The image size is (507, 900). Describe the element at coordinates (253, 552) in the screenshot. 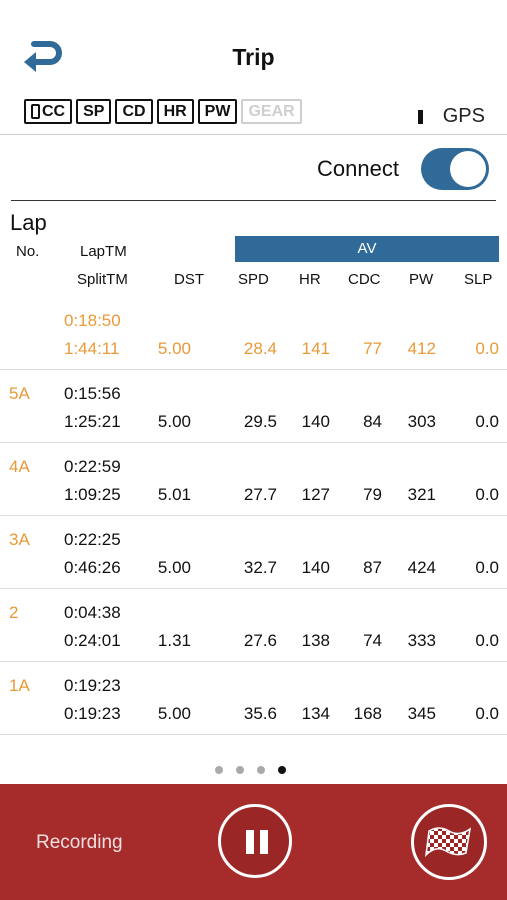

I see `lap-row: 3A 0:22:25 0:46:26 5.00 32.7 140 87 424 0.0` at that location.